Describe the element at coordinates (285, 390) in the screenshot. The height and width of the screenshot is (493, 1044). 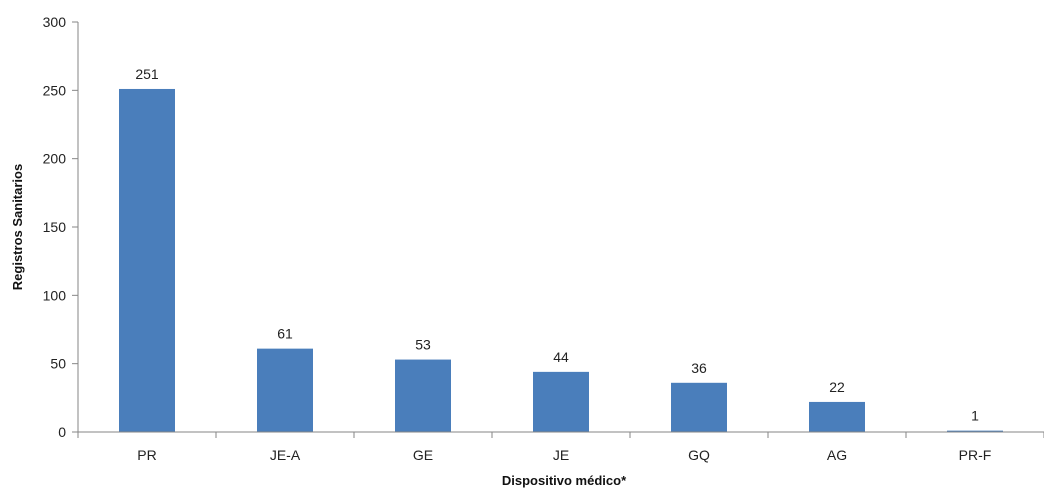
I see `bar-je-a` at that location.